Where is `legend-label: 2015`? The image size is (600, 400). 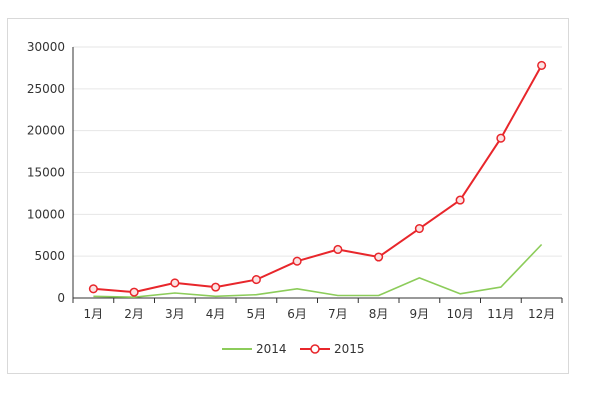
legend-label: 2015 is located at coordinates (349, 349).